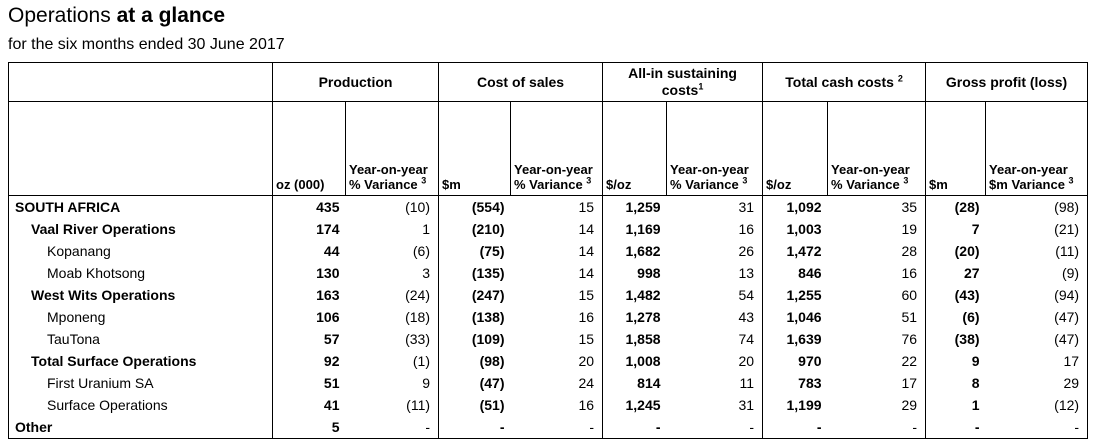 The image size is (1095, 448). I want to click on column-group-header: All-in sustaining costs1, so click(683, 82).